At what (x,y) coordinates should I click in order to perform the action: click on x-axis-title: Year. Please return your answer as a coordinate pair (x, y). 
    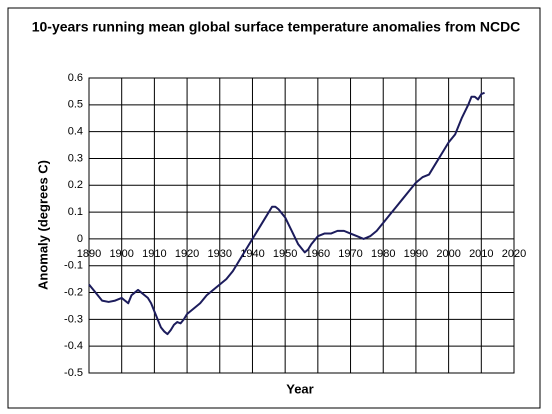
    Looking at the image, I should click on (299, 388).